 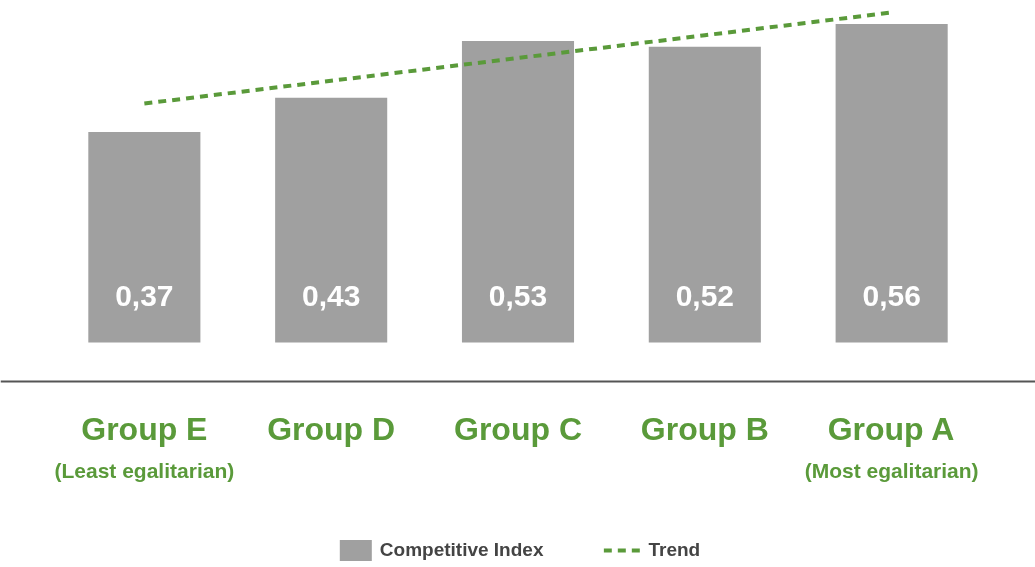 I want to click on x-tick-label: Group E (Least egalitarian), so click(x=144, y=446).